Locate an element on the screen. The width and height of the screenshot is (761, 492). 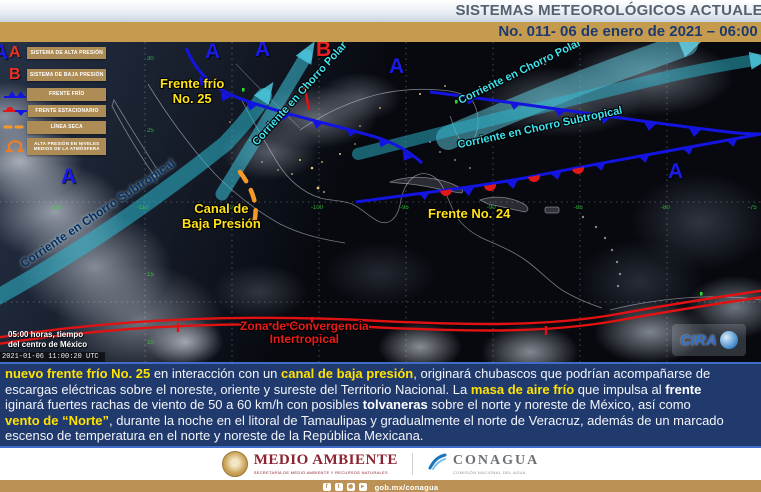
legend-item-low-pressure: B SISTEMA DE BAJA PRESIÓN is located at coordinates (54, 75).